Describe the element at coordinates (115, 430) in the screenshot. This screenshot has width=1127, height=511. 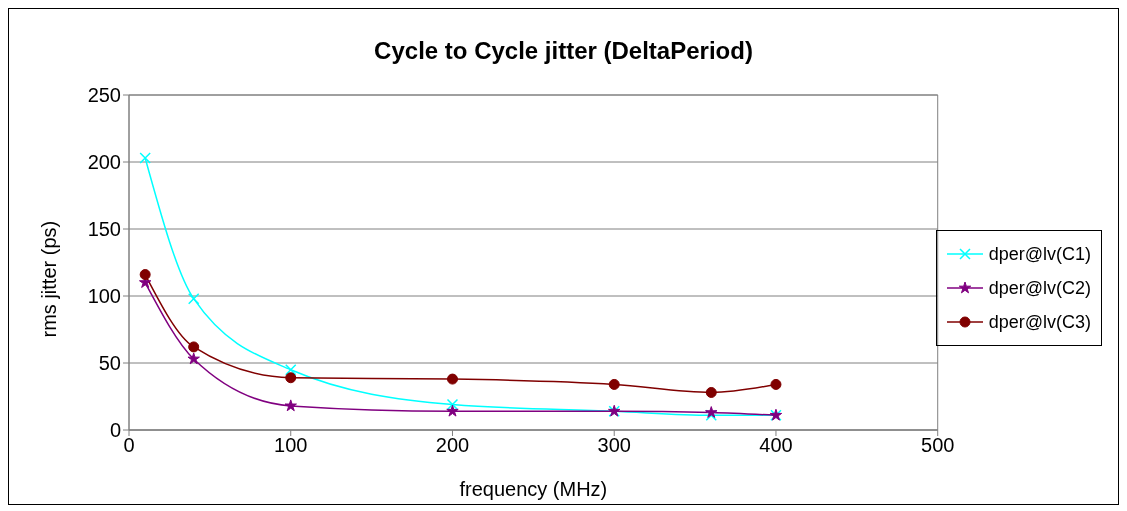
I see `y-tick-label: 0` at that location.